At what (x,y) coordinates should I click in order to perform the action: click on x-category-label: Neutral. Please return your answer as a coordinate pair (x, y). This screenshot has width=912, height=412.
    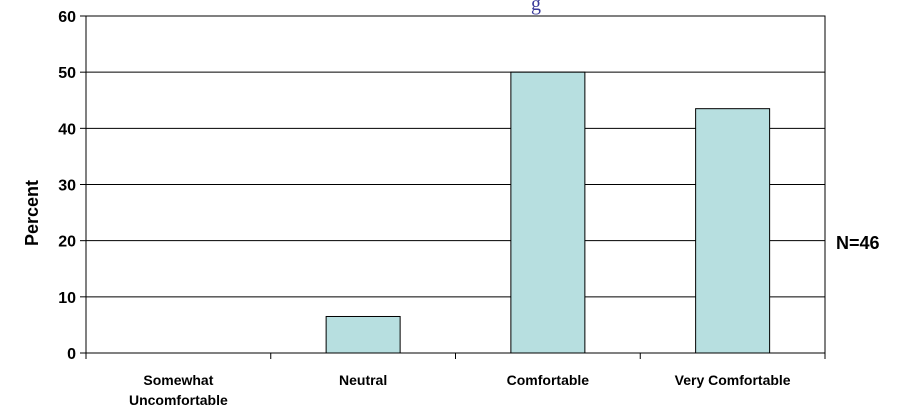
    Looking at the image, I should click on (363, 380).